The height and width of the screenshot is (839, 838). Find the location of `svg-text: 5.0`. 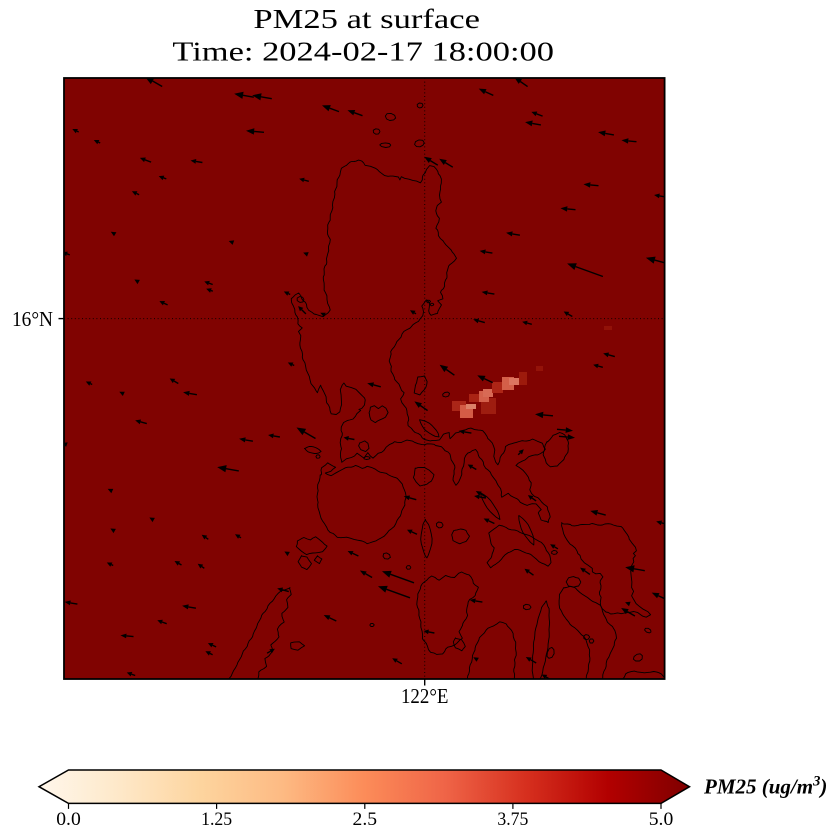

svg-text: 5.0 is located at coordinates (661, 820).